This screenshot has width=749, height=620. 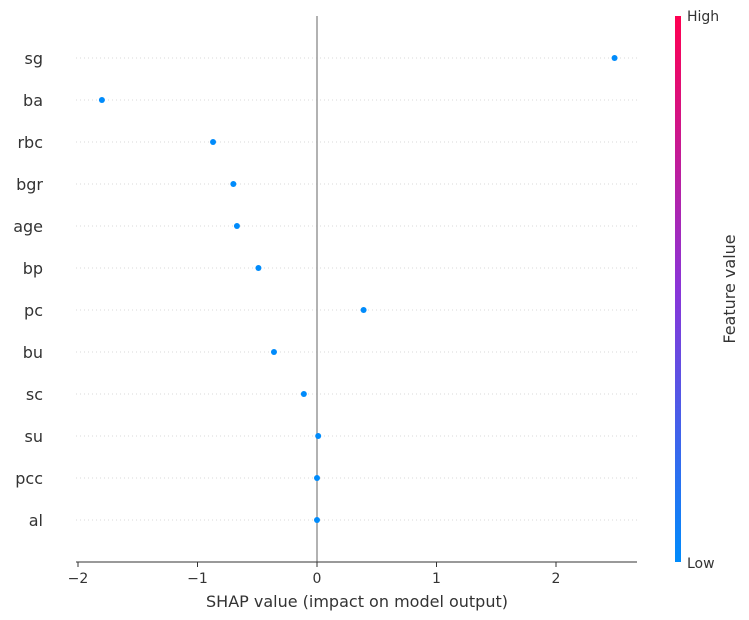 I want to click on point-bu, so click(x=273, y=352).